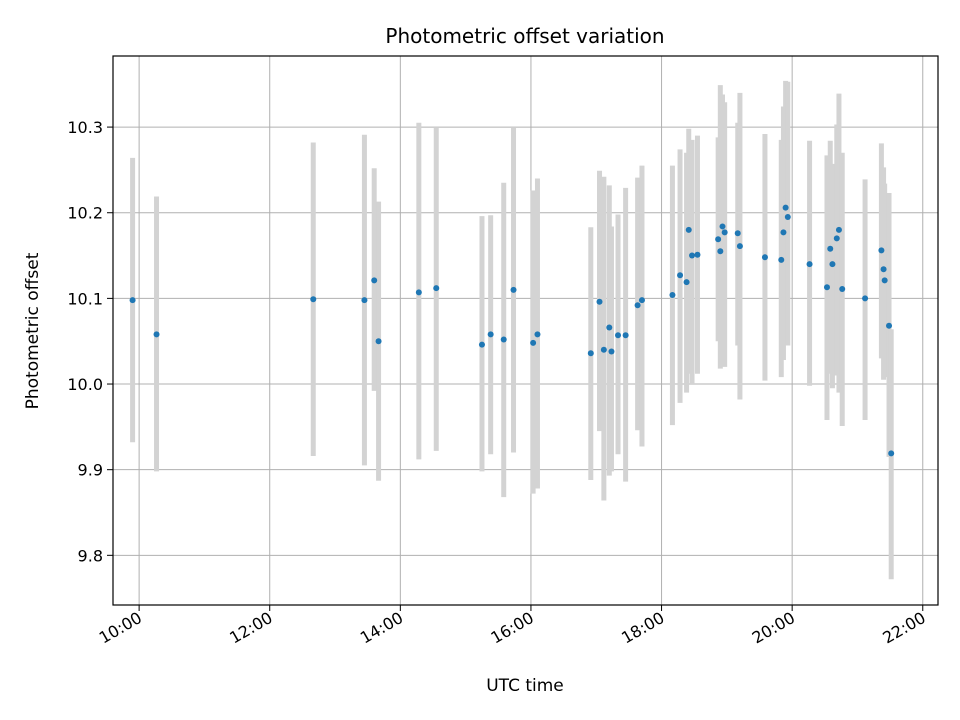  What do you see at coordinates (90, 555) in the screenshot?
I see `y-tick-label: 9.8` at bounding box center [90, 555].